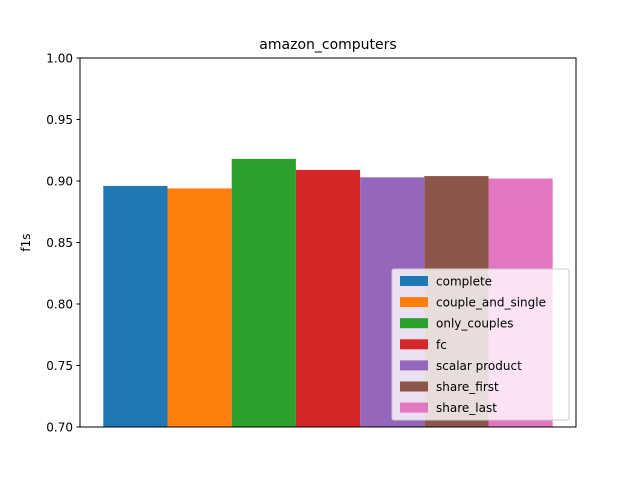 The image size is (640, 480). I want to click on legend-label: complete, so click(464, 282).